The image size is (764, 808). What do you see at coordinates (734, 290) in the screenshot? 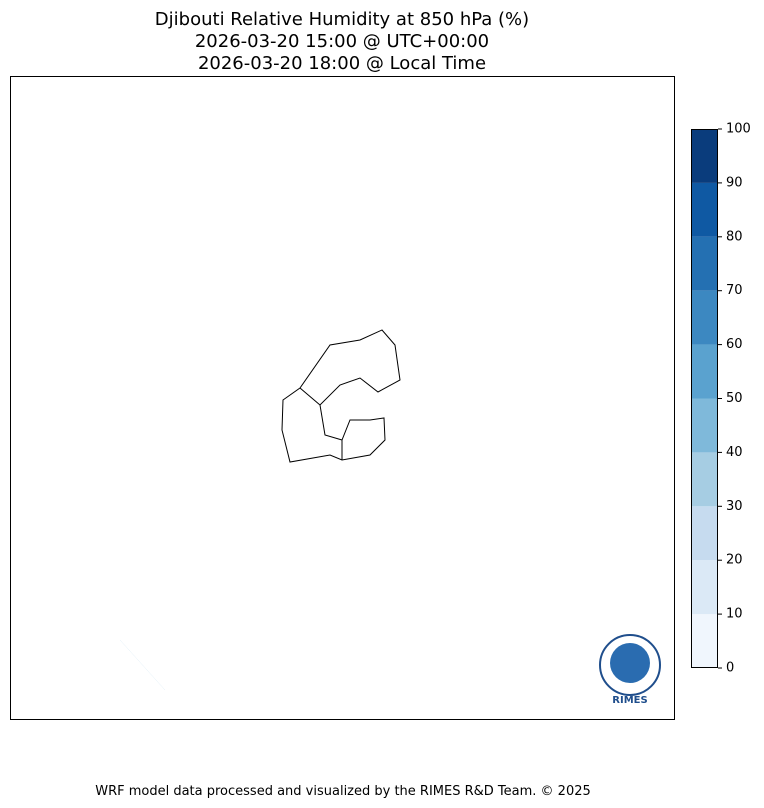
I see `colorbar-tick-label: 70` at bounding box center [734, 290].